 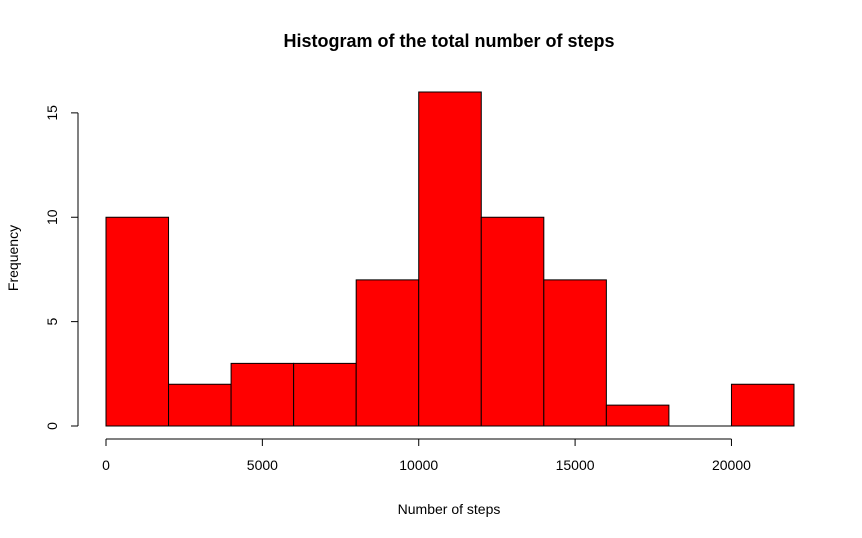 I want to click on y-tick-label: 15, so click(x=52, y=113).